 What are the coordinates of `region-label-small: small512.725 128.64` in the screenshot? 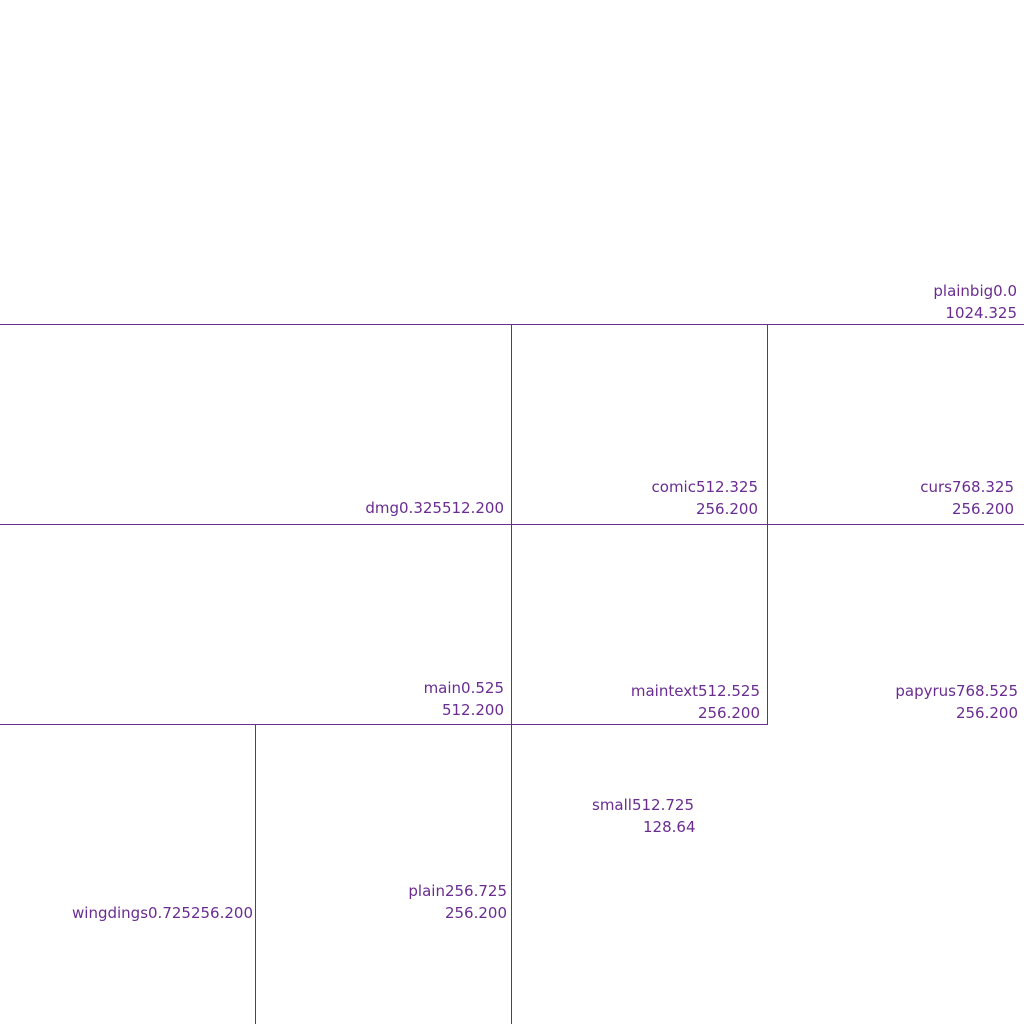 It's located at (660, 816).